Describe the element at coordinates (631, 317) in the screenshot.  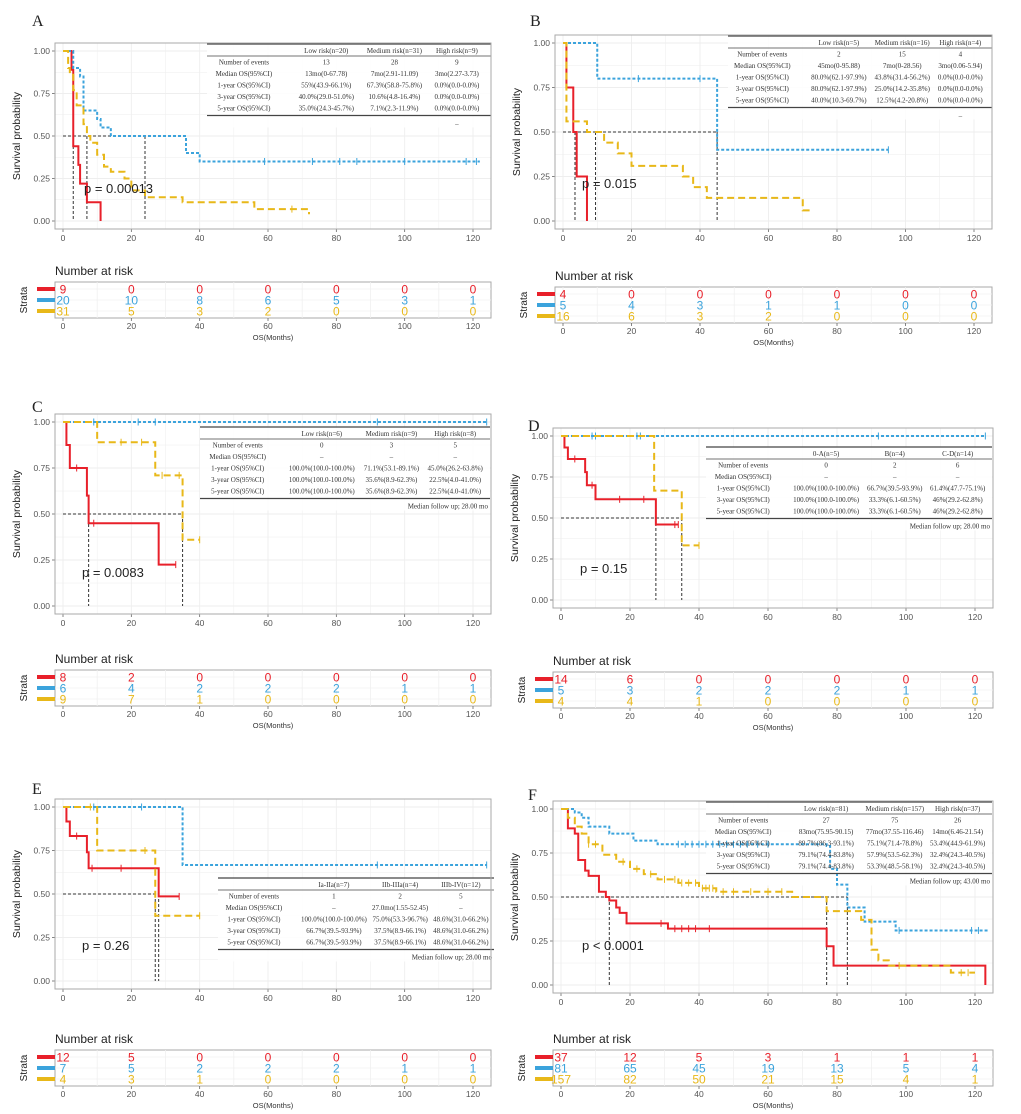
I see `risk-count: 6` at that location.